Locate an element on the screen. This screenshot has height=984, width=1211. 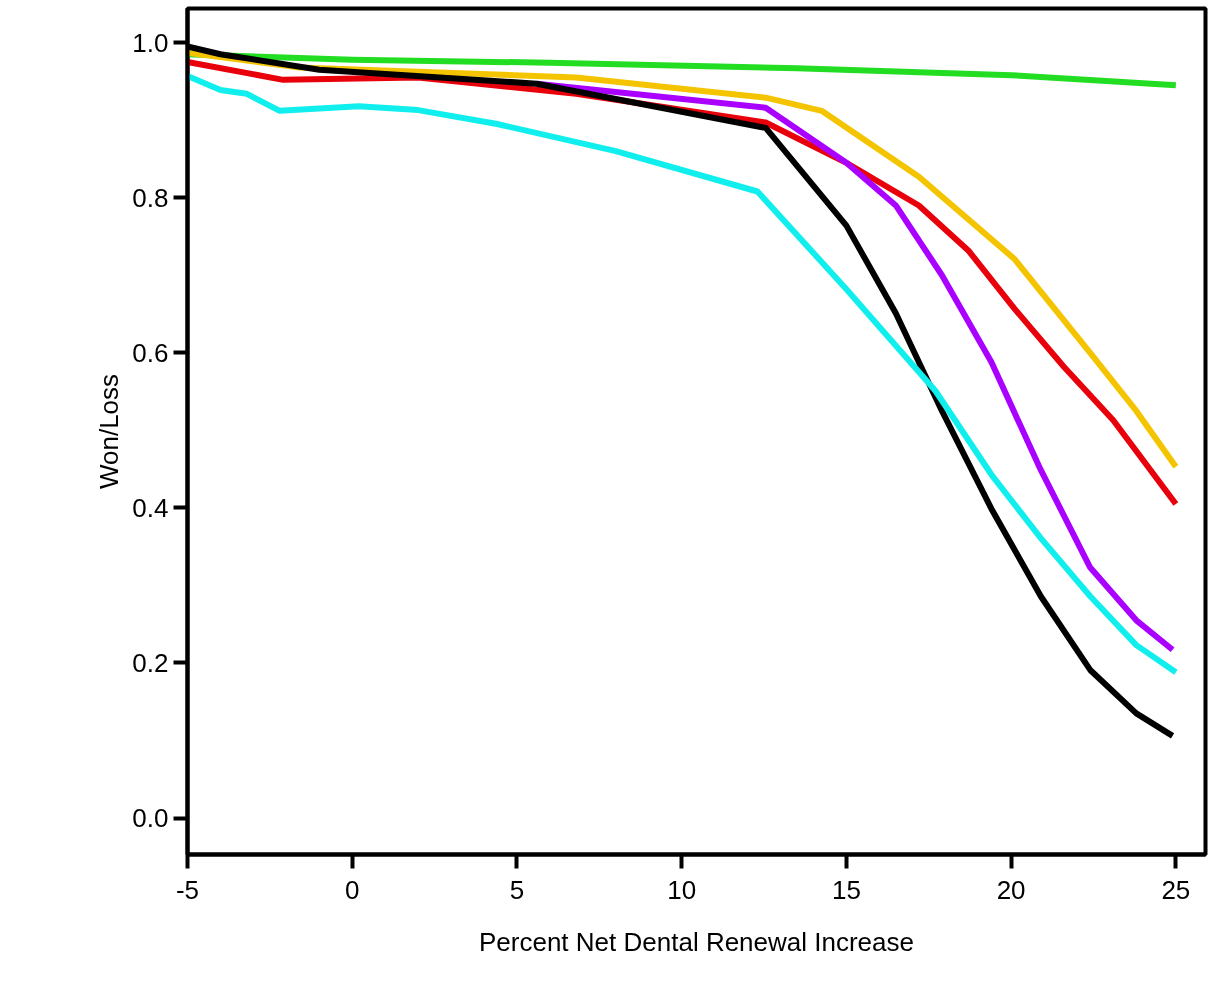
y-tick-label: 0.8 is located at coordinates (150, 197).